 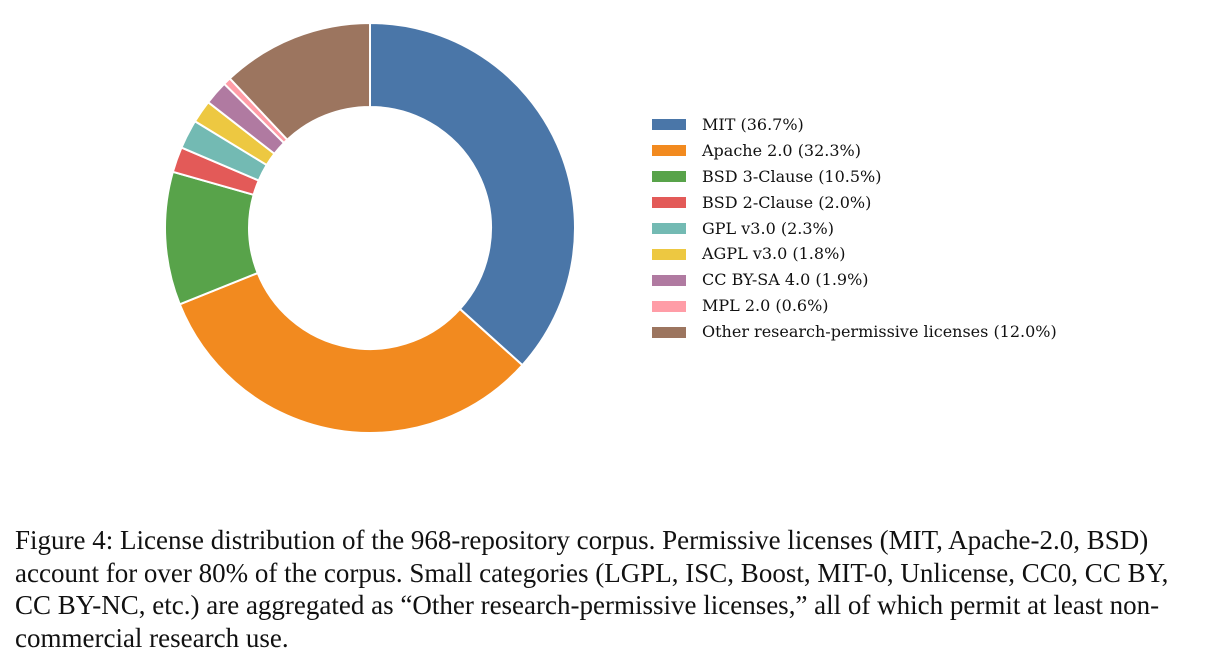 What do you see at coordinates (472, 194) in the screenshot?
I see `donut-slice-mit` at bounding box center [472, 194].